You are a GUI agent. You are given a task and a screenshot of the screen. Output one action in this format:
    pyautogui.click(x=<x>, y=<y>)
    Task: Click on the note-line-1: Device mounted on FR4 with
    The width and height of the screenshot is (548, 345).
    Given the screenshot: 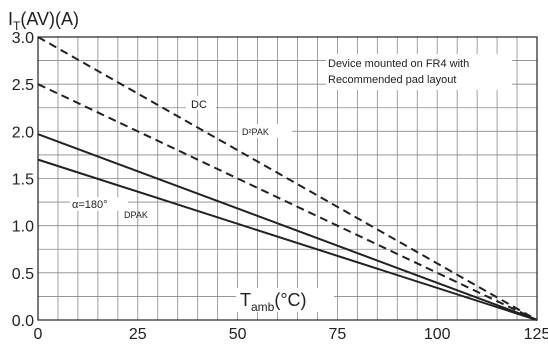 What is the action you would take?
    pyautogui.click(x=398, y=64)
    